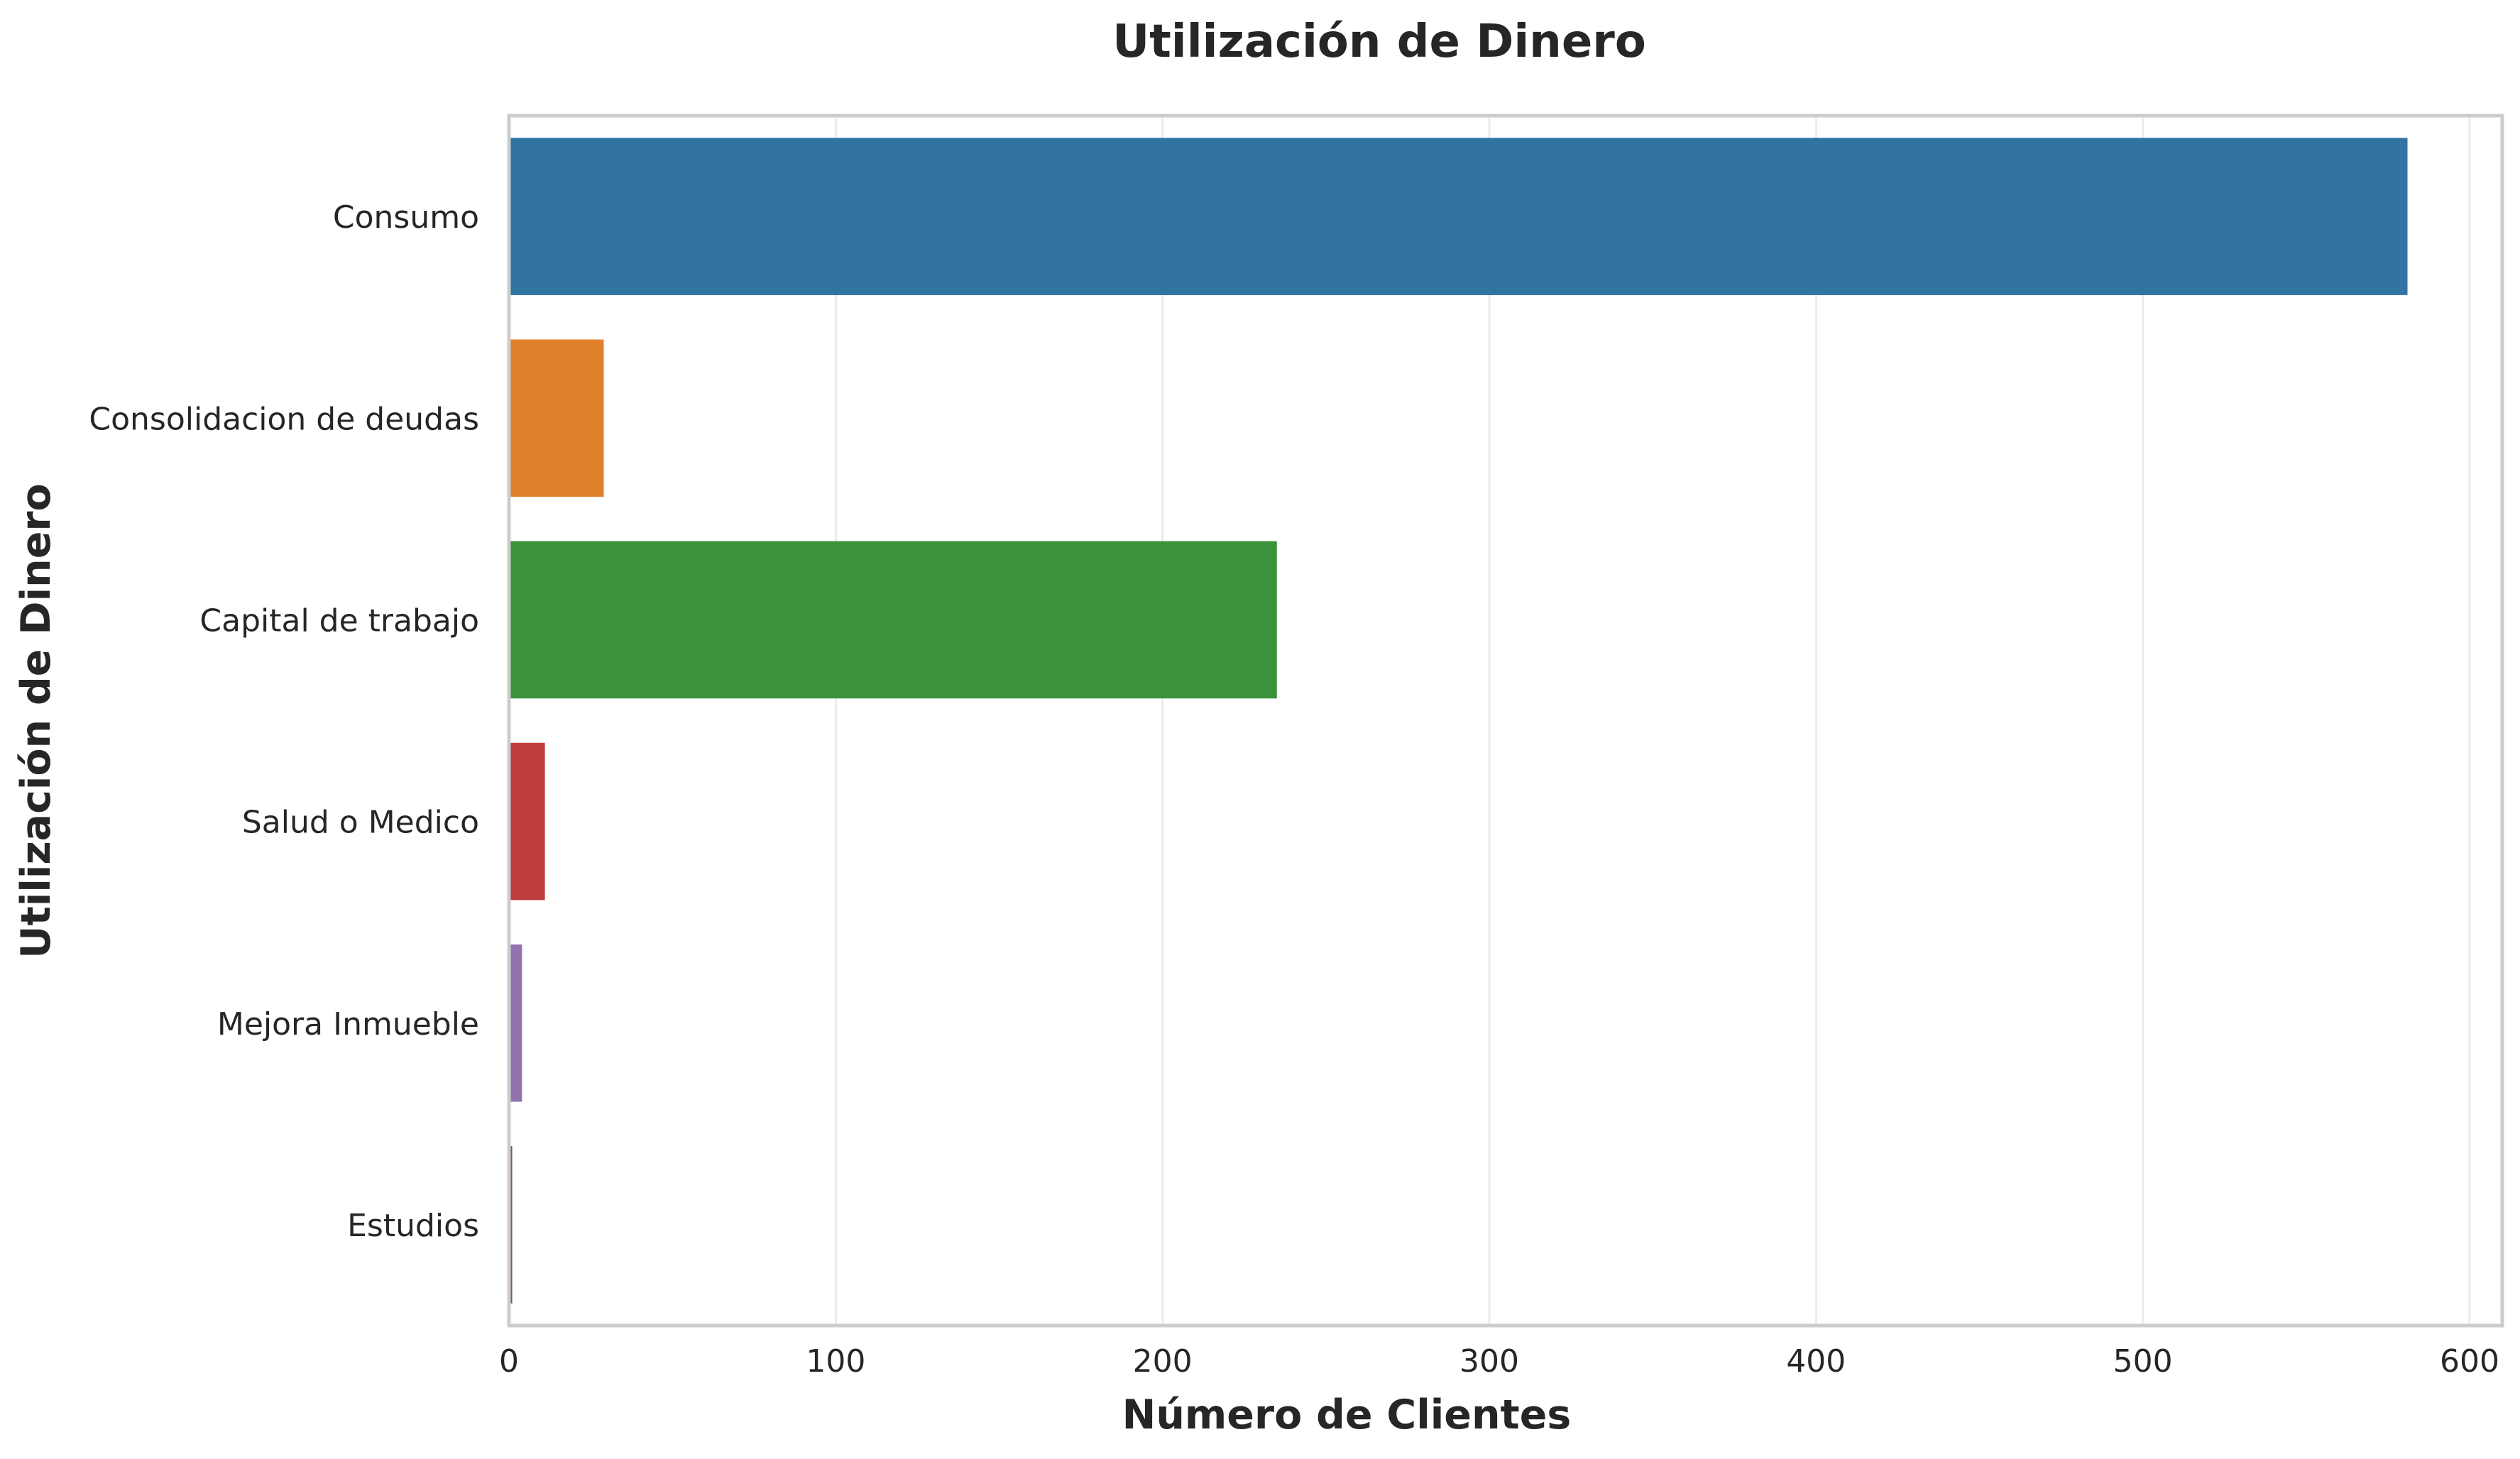  I want to click on x-axis-label: Número de Clientes, so click(1347, 1415).